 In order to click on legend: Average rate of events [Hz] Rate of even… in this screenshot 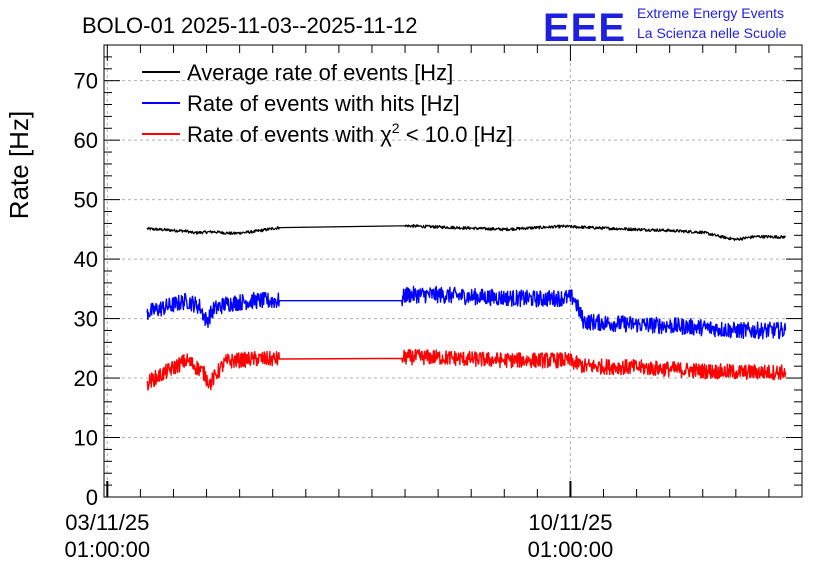, I will do `click(327, 103)`.